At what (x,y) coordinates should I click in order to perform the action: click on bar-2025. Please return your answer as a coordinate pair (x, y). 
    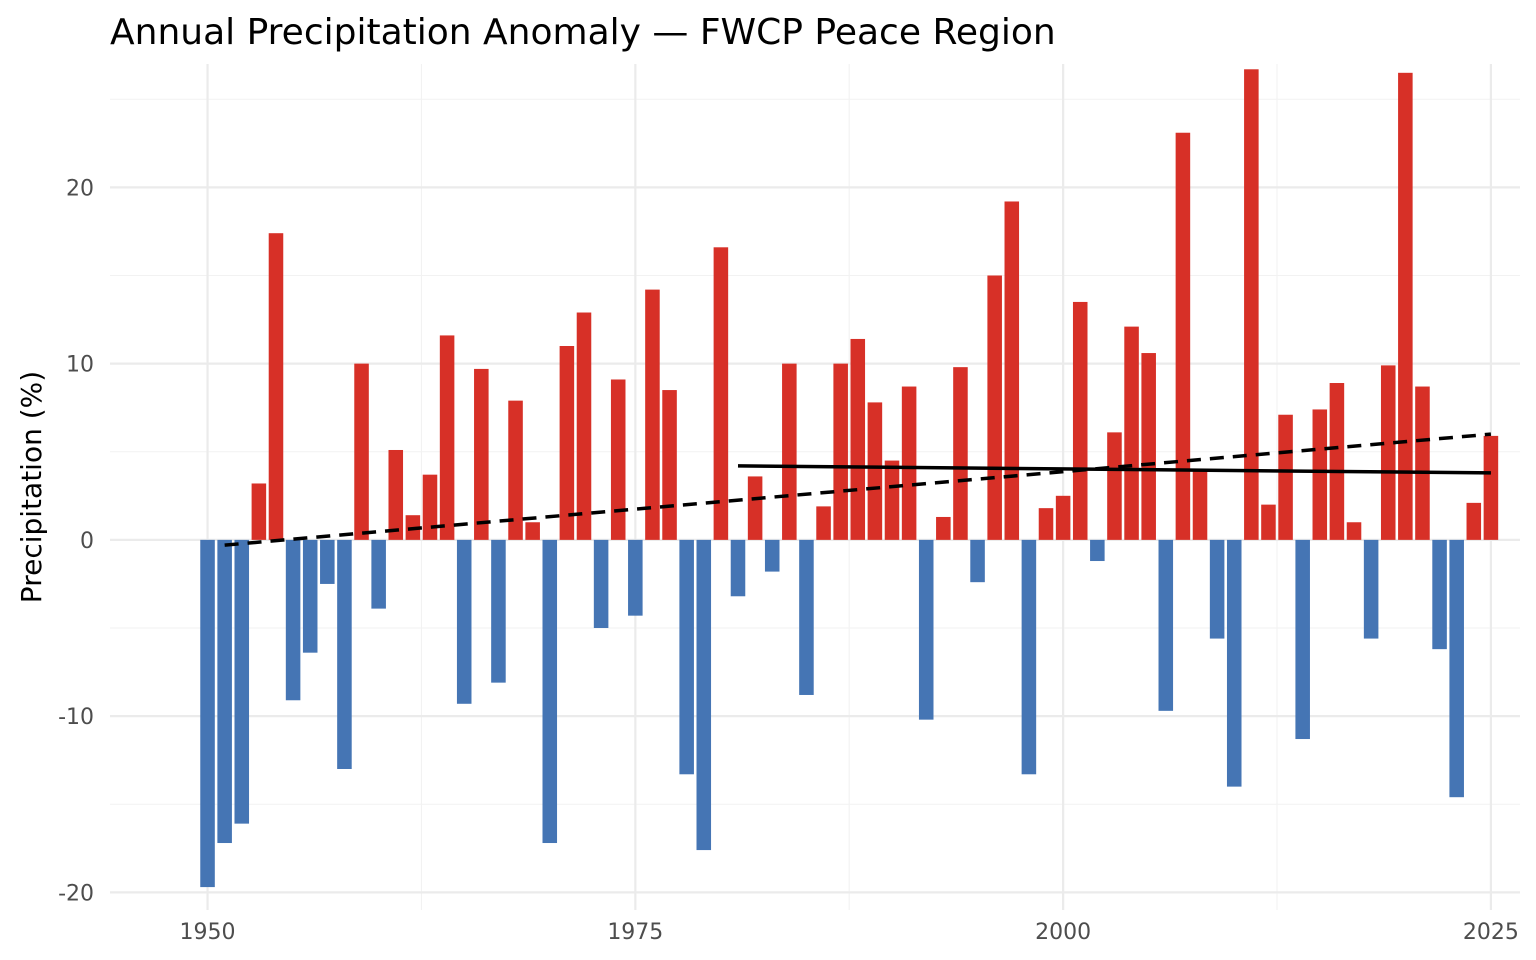
    Looking at the image, I should click on (1491, 487).